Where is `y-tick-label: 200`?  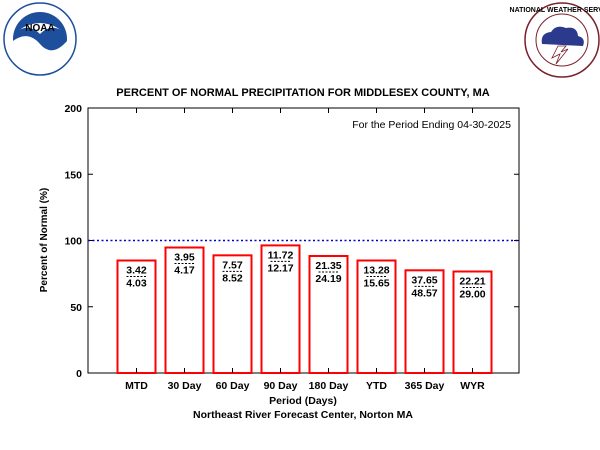
y-tick-label: 200 is located at coordinates (73, 109).